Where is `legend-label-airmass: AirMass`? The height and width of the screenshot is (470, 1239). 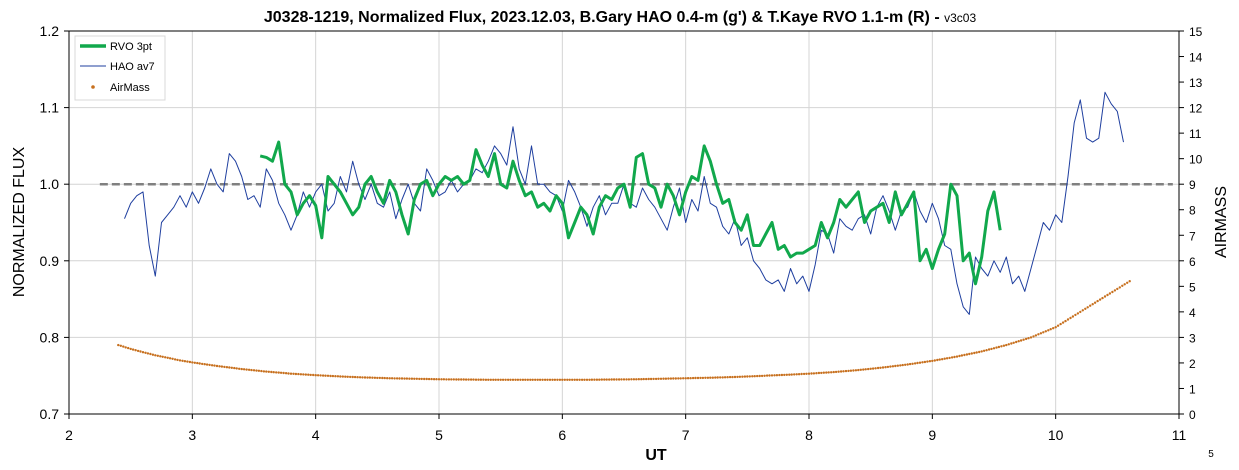 legend-label-airmass: AirMass is located at coordinates (130, 88).